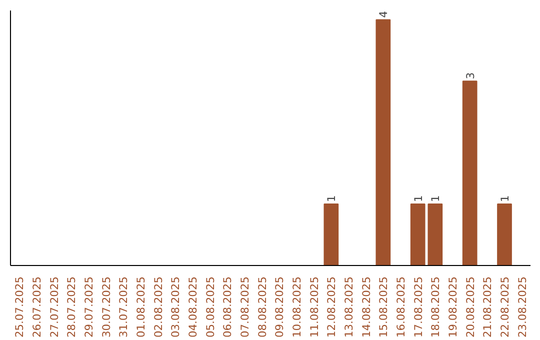  What do you see at coordinates (193, 307) in the screenshot?
I see `x-tick-label: 04.08.2025` at bounding box center [193, 307].